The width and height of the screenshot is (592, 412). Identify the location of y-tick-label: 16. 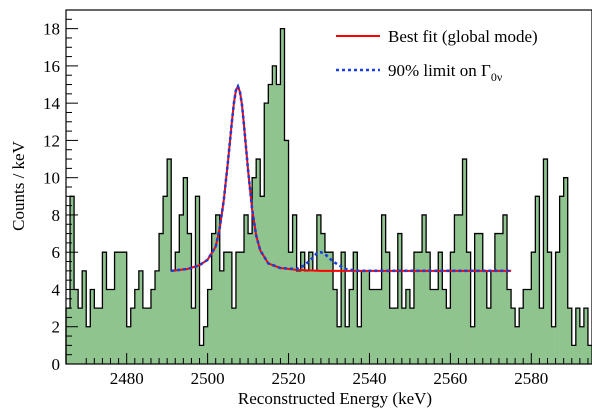
(51, 66).